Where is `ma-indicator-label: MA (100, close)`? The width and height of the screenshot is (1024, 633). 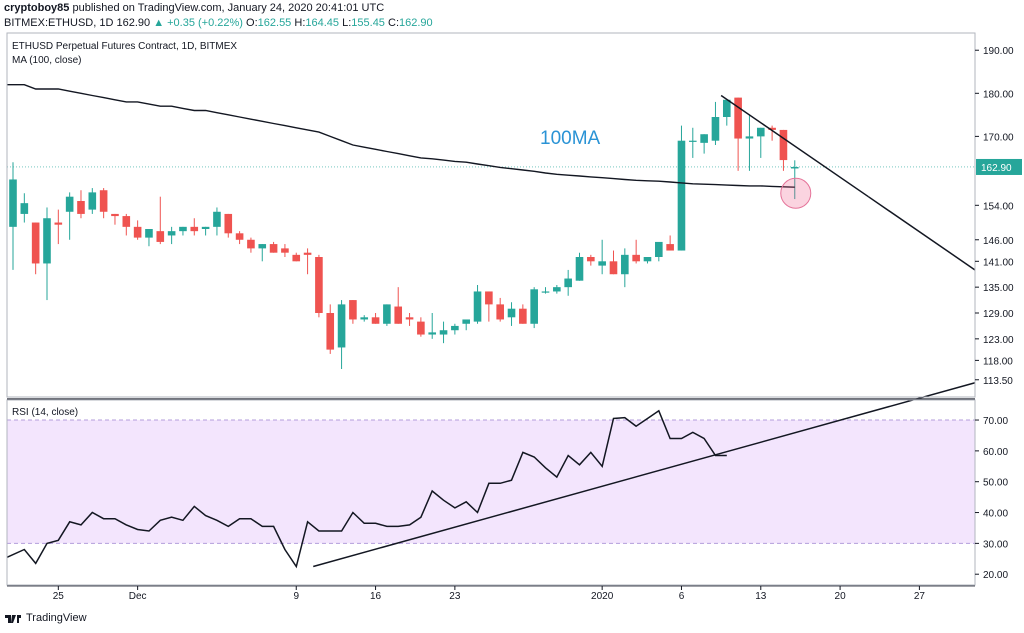
ma-indicator-label: MA (100, close) is located at coordinates (46, 60).